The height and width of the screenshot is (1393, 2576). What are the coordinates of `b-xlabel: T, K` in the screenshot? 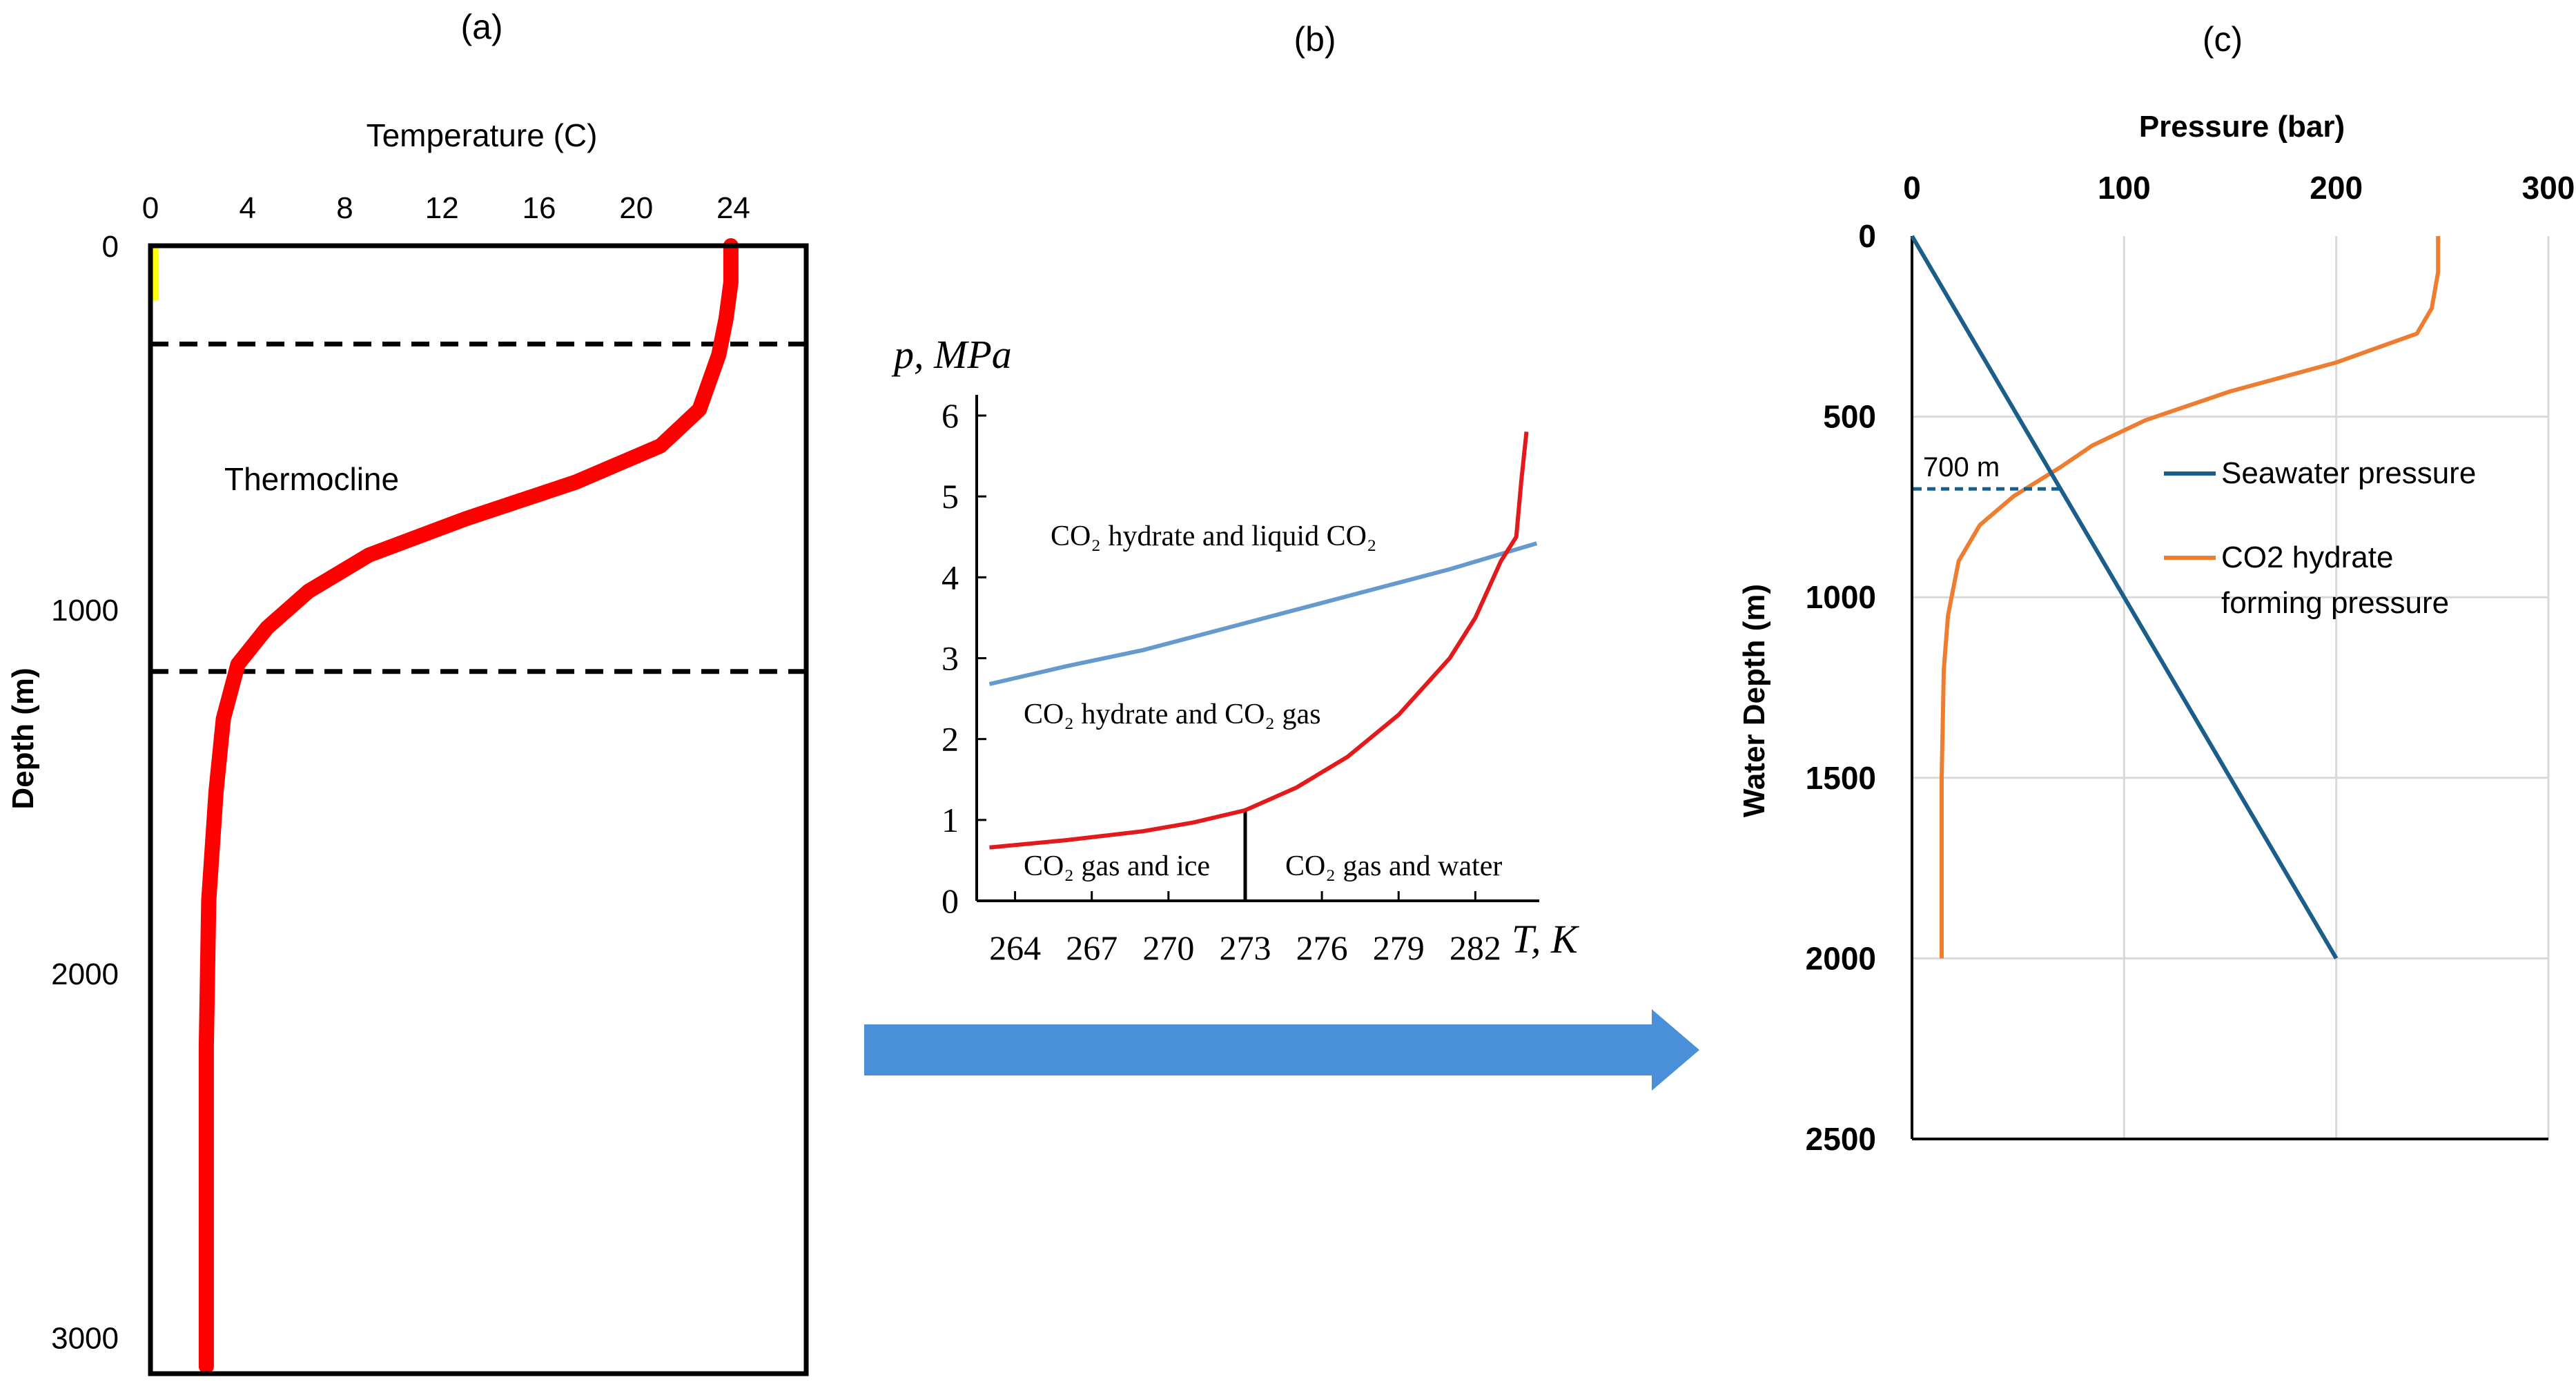 It's located at (1546, 939).